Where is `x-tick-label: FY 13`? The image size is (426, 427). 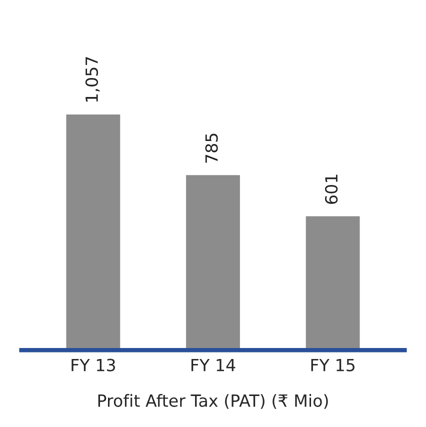 x-tick-label: FY 13 is located at coordinates (93, 365).